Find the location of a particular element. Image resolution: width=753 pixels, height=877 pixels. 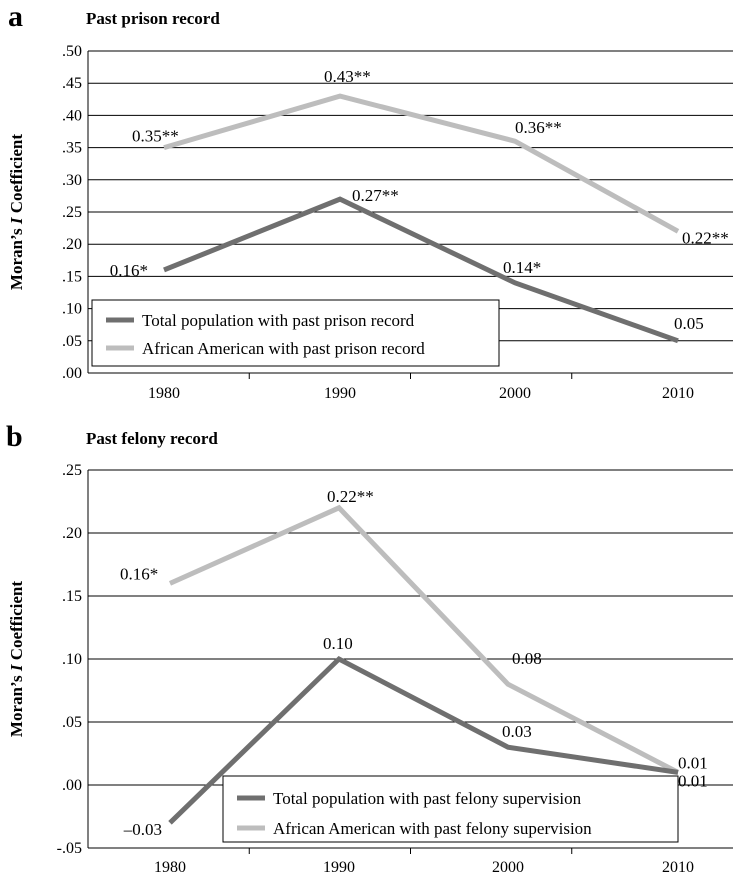

data-label: 0.36** is located at coordinates (538, 127).